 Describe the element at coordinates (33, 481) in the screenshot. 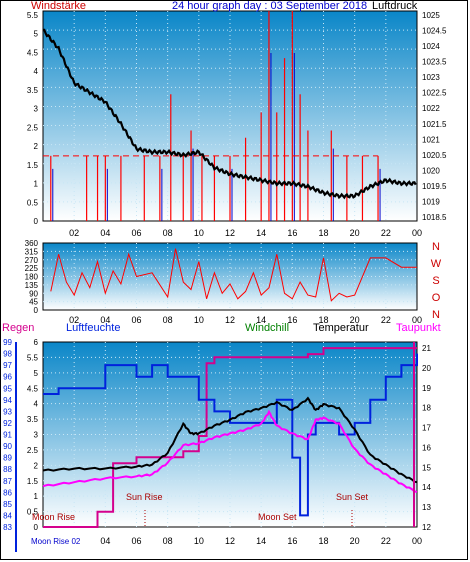

I see `humidity-axis-tick: 1.5` at that location.